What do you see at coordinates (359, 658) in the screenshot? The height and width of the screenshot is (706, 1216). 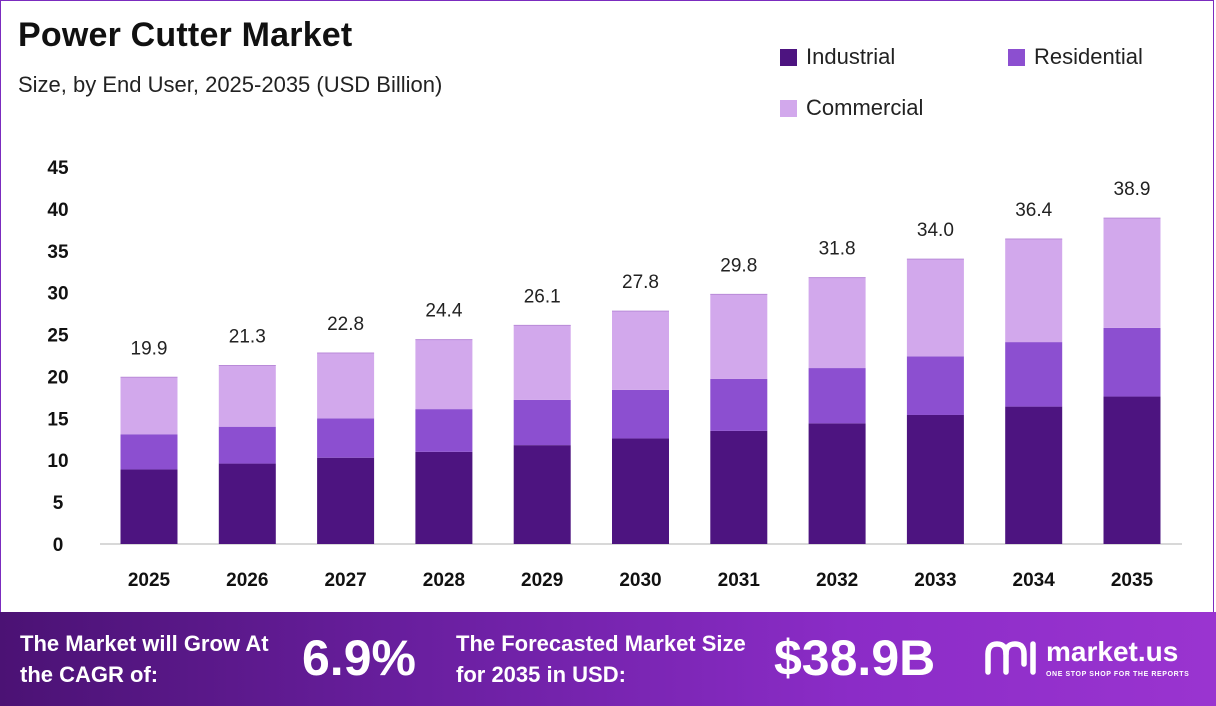 I see `cagr-value: 6.9%` at bounding box center [359, 658].